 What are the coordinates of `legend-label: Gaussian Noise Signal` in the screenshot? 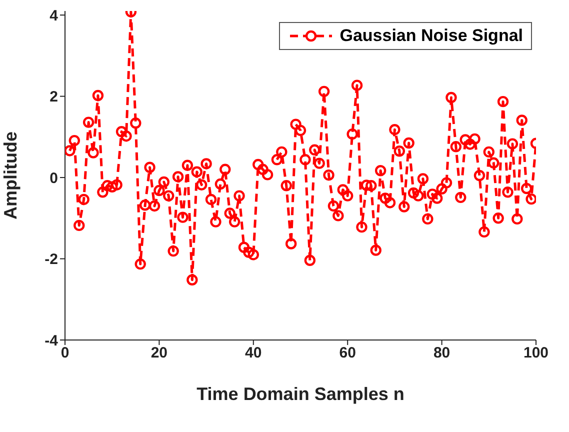 It's located at (431, 36).